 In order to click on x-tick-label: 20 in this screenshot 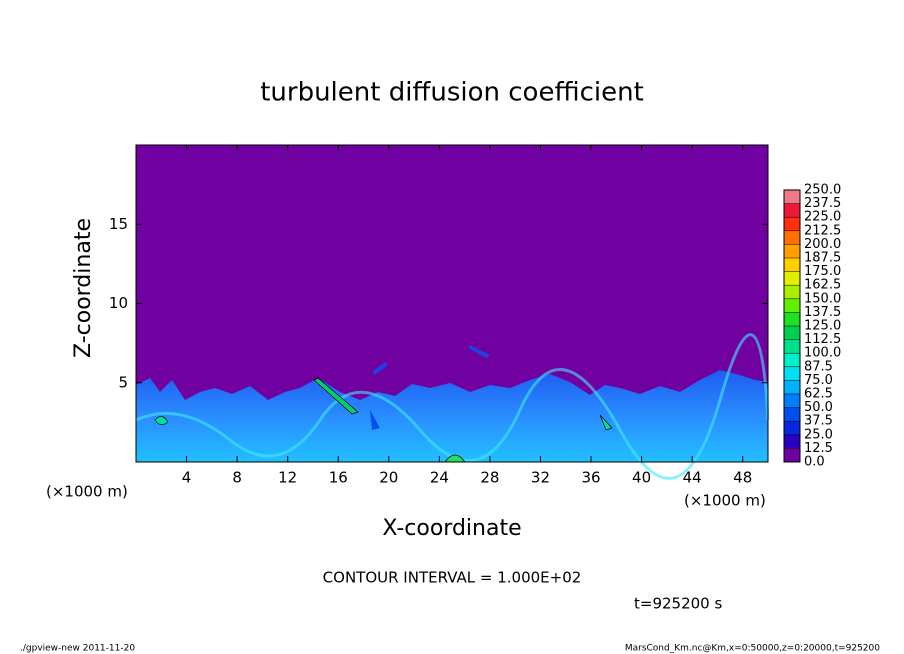, I will do `click(388, 478)`.